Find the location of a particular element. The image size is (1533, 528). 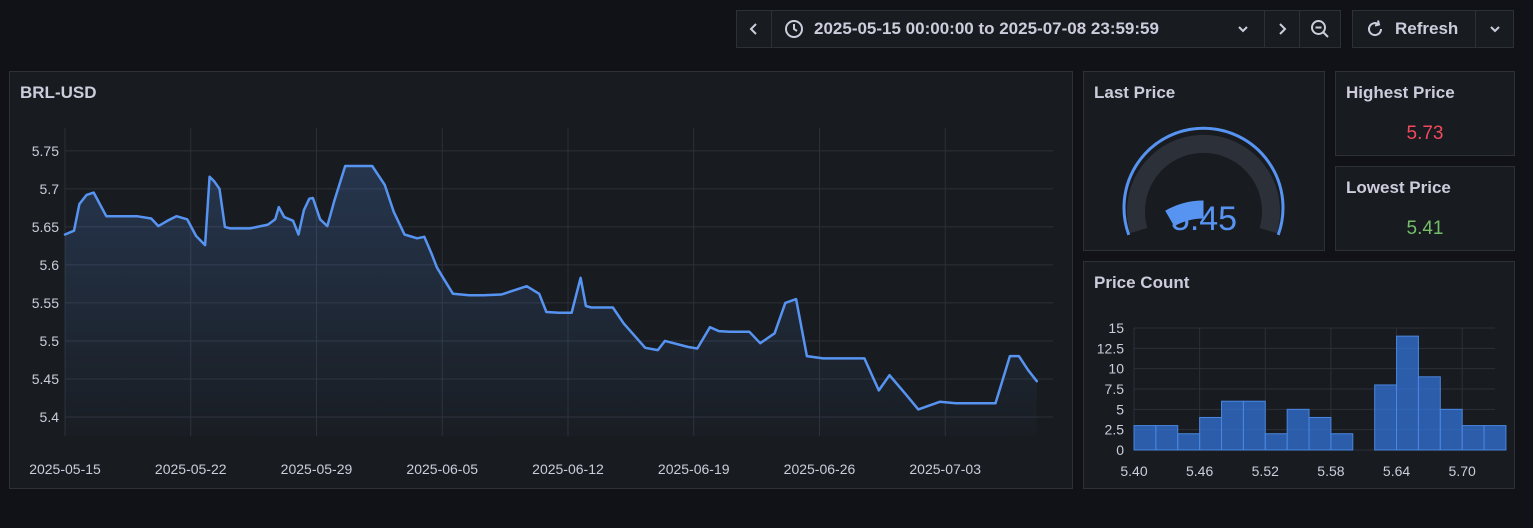

last-price-gauge: 5.45 is located at coordinates (1203, 182).